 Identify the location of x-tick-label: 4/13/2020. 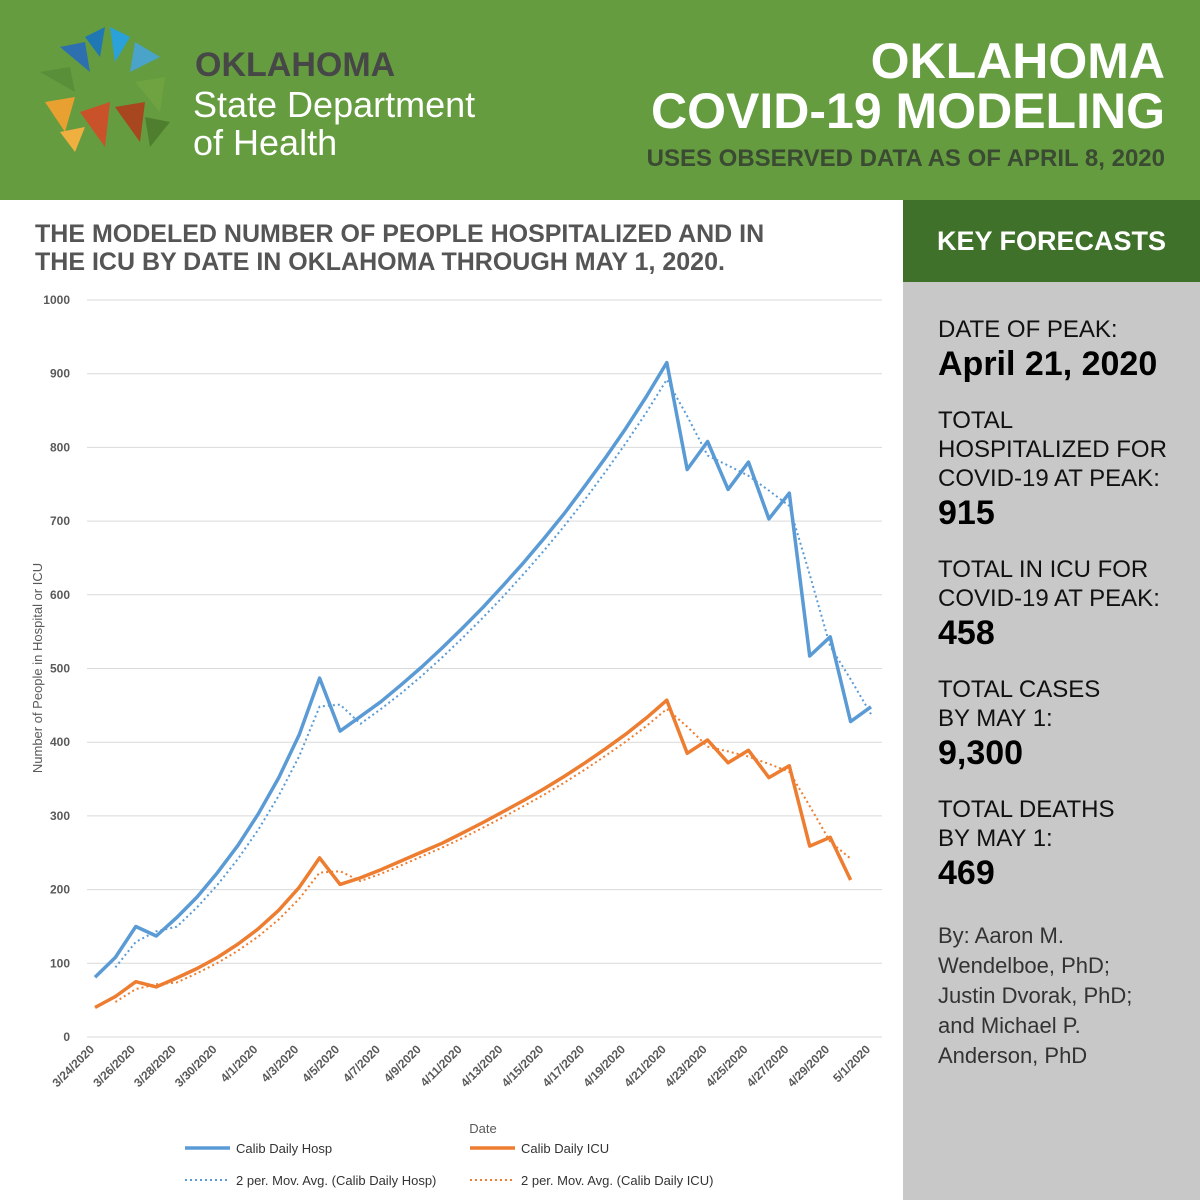
(482, 1066).